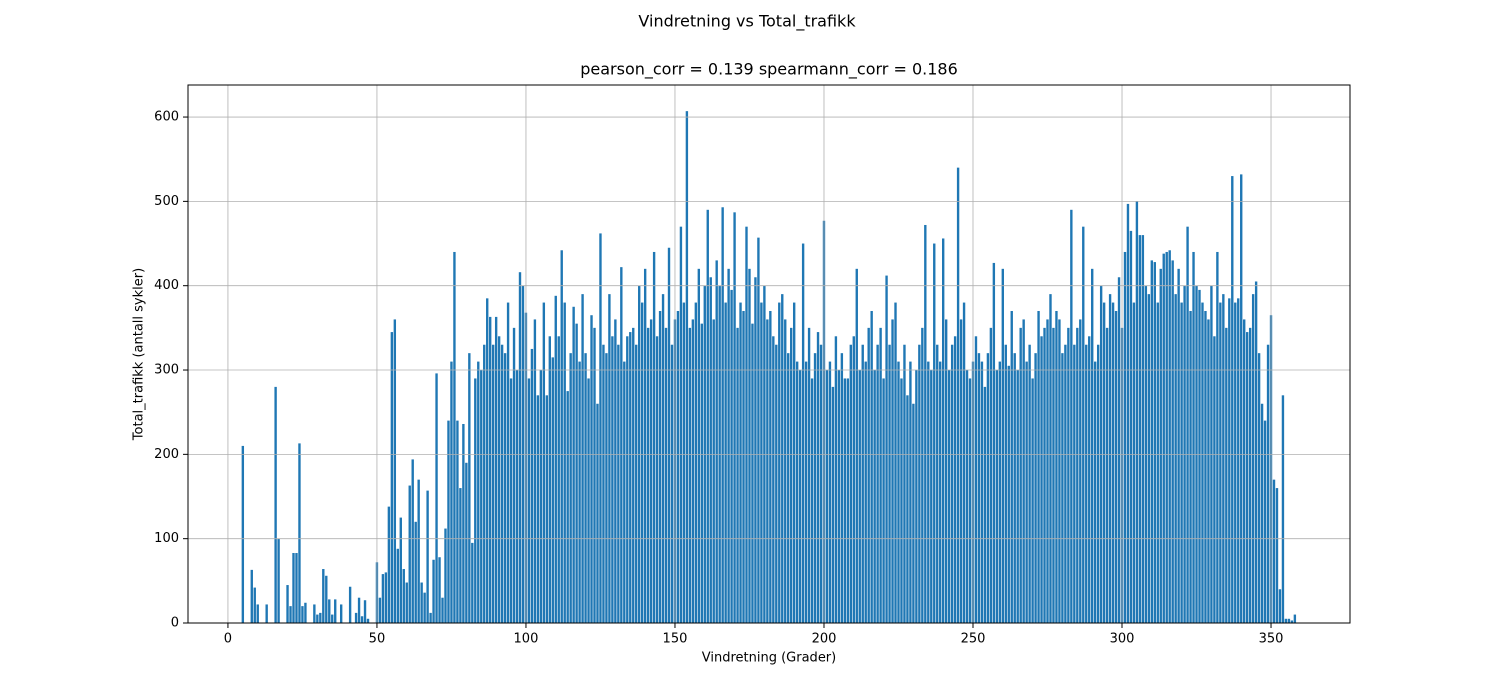 The image size is (1500, 700). Describe the element at coordinates (166, 117) in the screenshot. I see `y-tick-label: 600` at that location.